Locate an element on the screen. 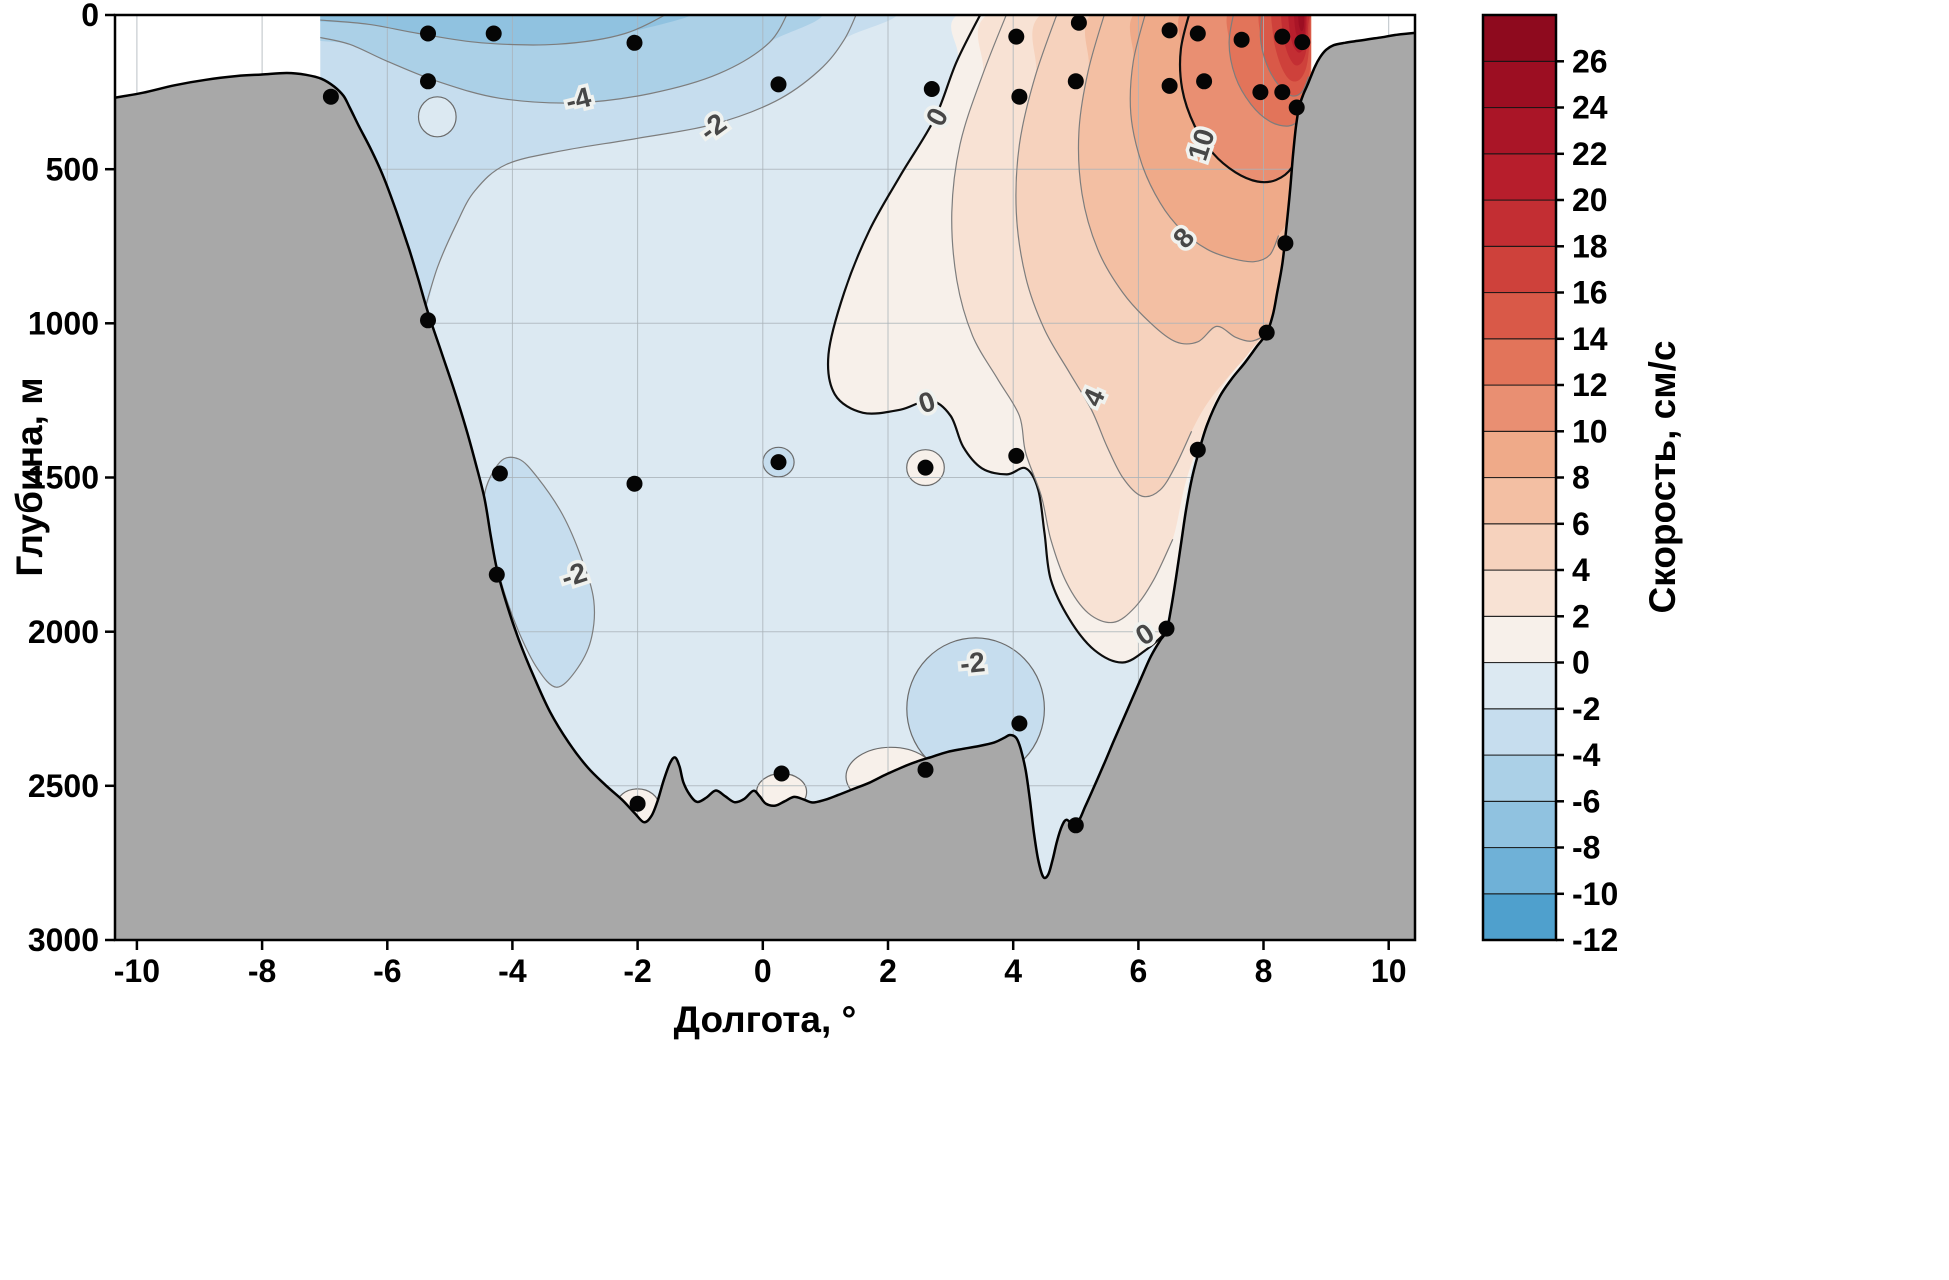 Image resolution: width=1949 pixels, height=1280 pixels. colorbar-tick-label: 24 is located at coordinates (1590, 108).